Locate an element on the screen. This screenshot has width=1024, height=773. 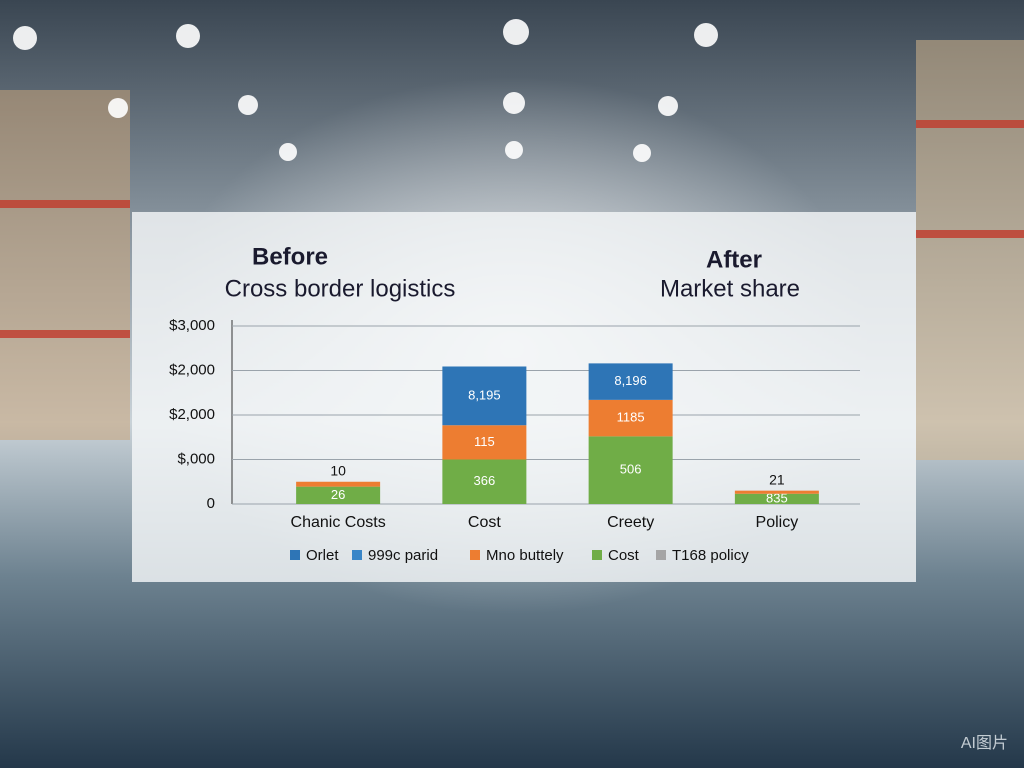
data-label: 115 is located at coordinates (484, 441).